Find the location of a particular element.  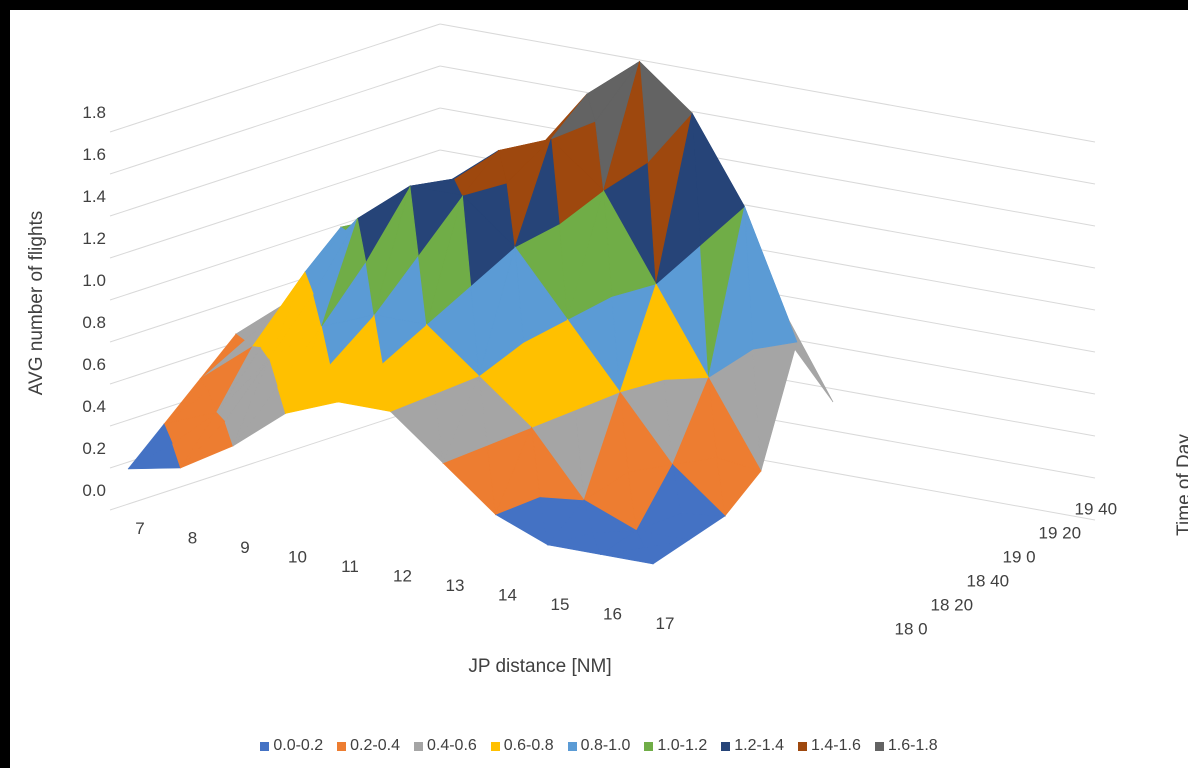

x-tick-label: 7 is located at coordinates (139, 528).